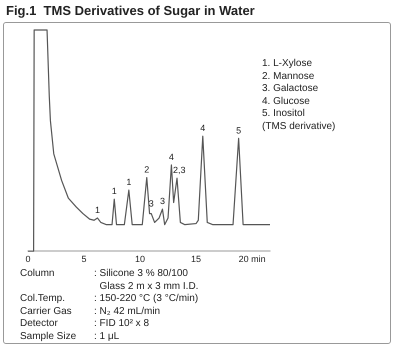  What do you see at coordinates (291, 89) in the screenshot?
I see `annotation: 3. Galactose` at bounding box center [291, 89].